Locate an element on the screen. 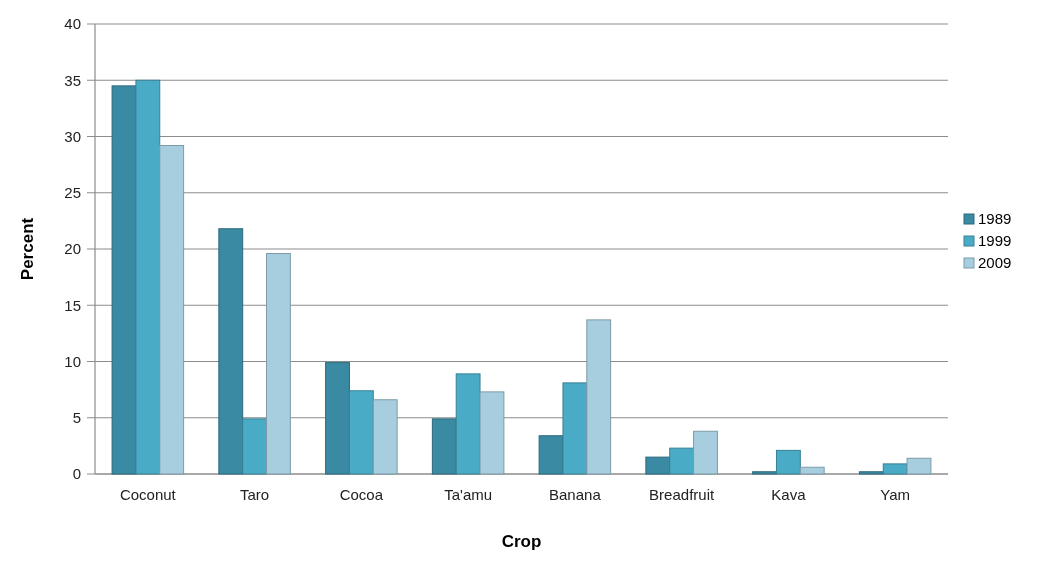 The height and width of the screenshot is (567, 1057). x-tick-label: Kava is located at coordinates (789, 494).